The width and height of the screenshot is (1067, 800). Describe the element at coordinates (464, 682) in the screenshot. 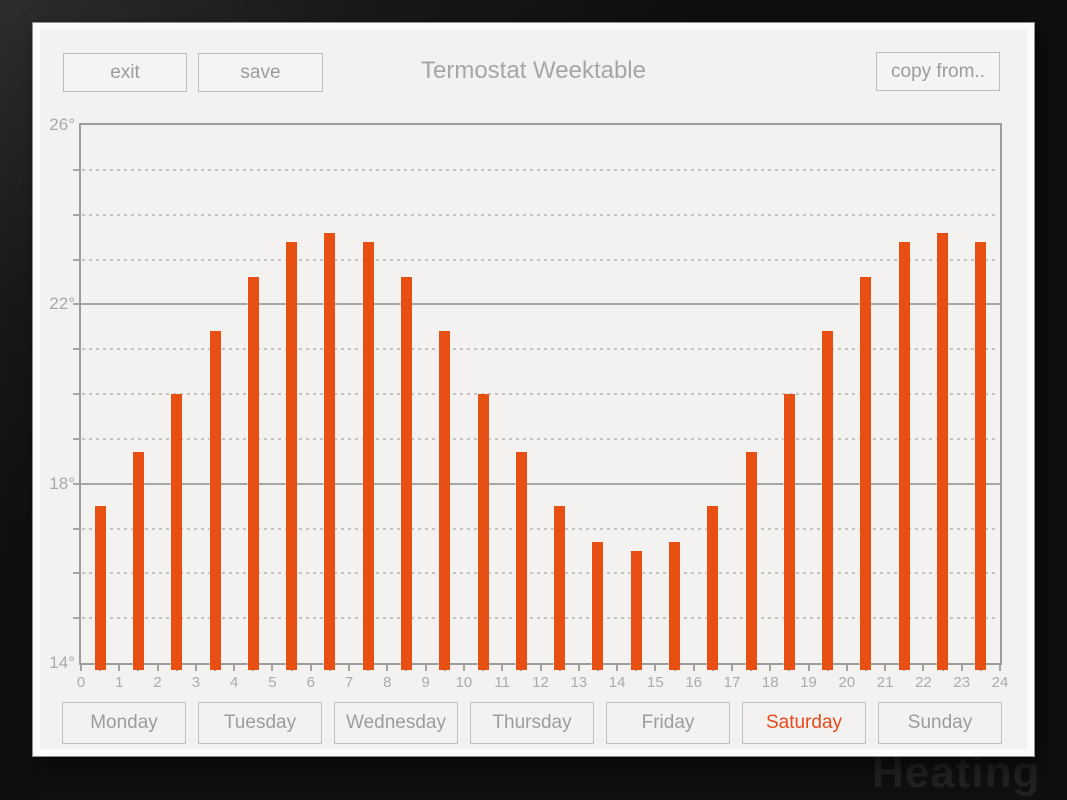

I see `x-axis-label-10: 10` at that location.